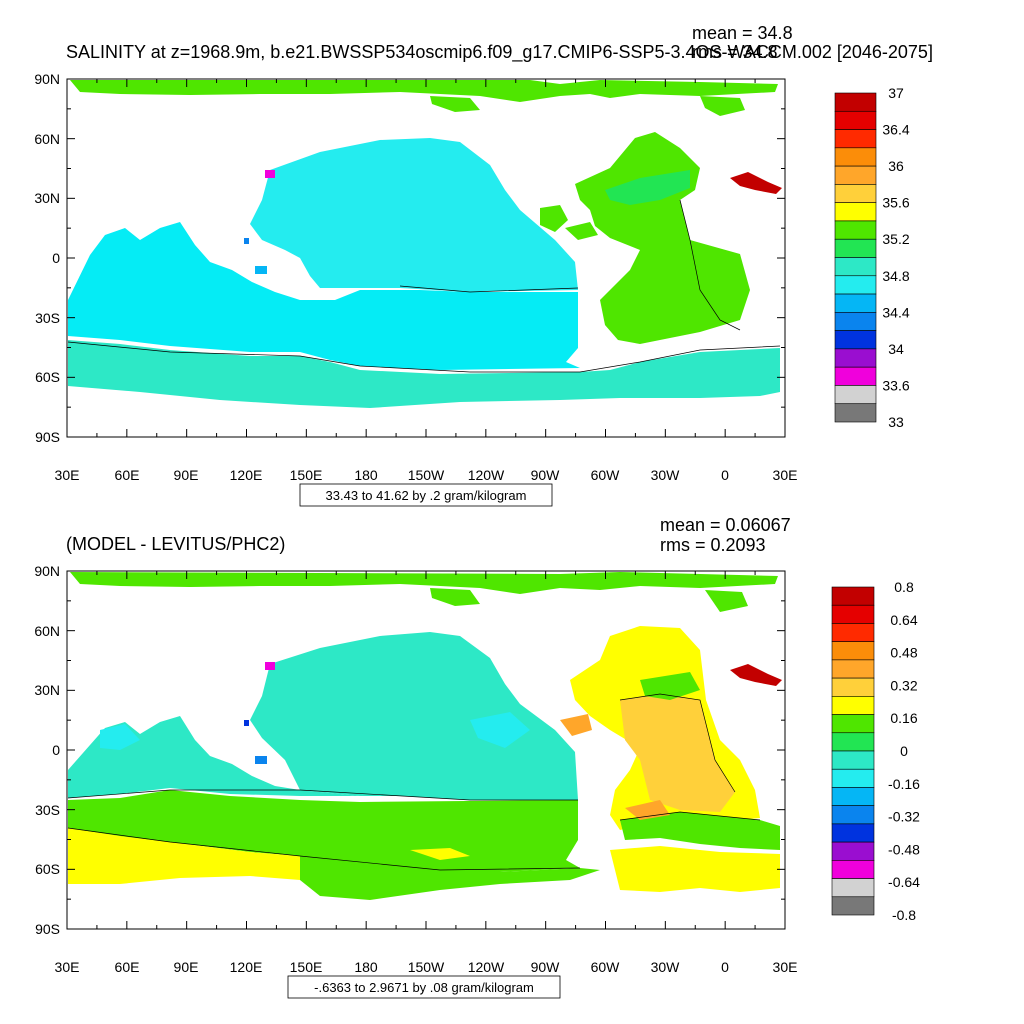  What do you see at coordinates (713, 545) in the screenshot?
I see `panel-2-stat-rms: rms = 0.2093` at bounding box center [713, 545].